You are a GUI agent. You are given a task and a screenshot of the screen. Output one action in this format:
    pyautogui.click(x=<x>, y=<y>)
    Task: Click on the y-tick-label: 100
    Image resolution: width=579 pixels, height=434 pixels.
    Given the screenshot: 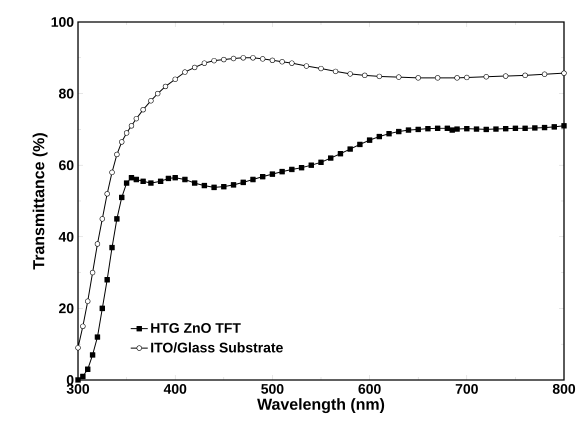 What is the action you would take?
    pyautogui.click(x=63, y=22)
    